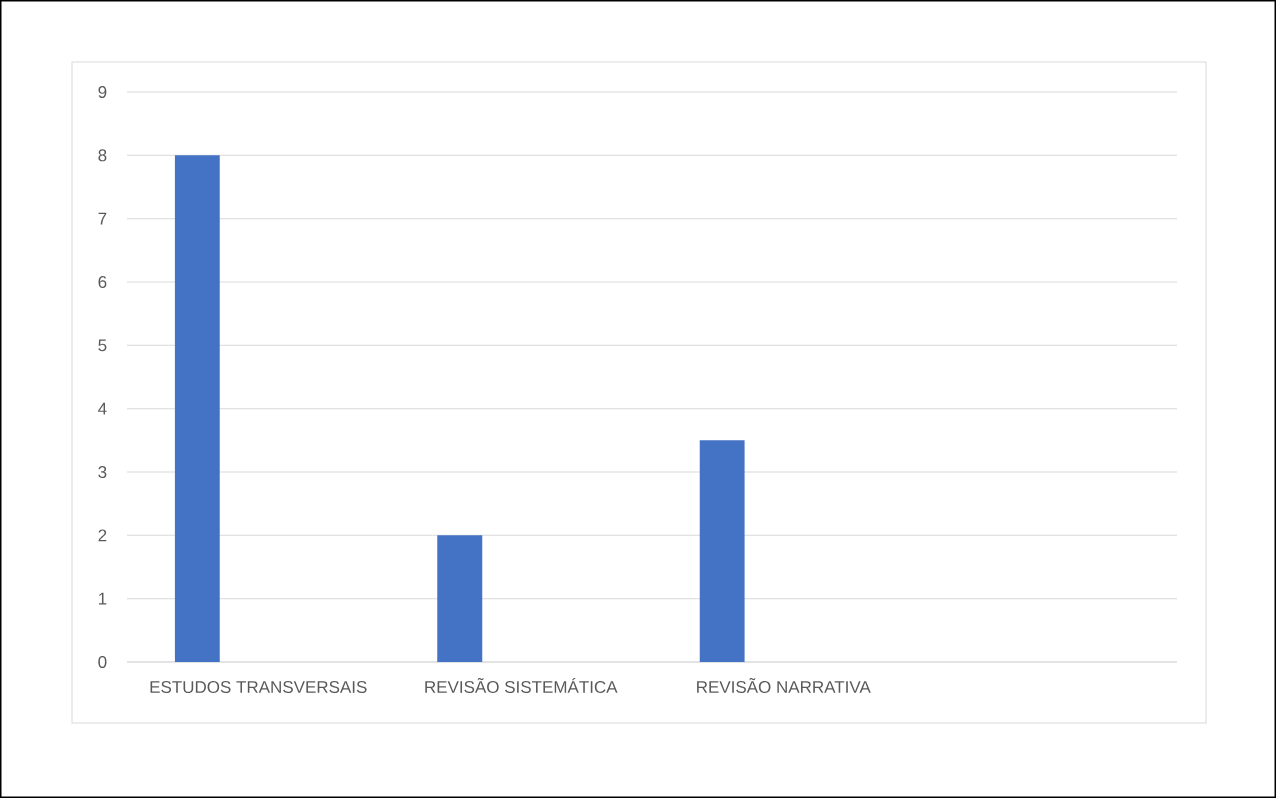 This screenshot has height=798, width=1276. I want to click on y-tick-label: 8, so click(102, 155).